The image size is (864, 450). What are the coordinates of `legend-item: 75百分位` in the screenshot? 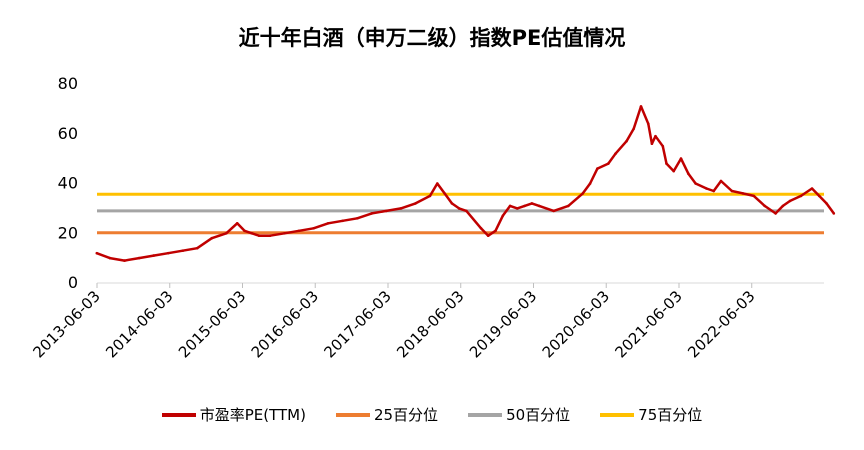 It's located at (651, 414).